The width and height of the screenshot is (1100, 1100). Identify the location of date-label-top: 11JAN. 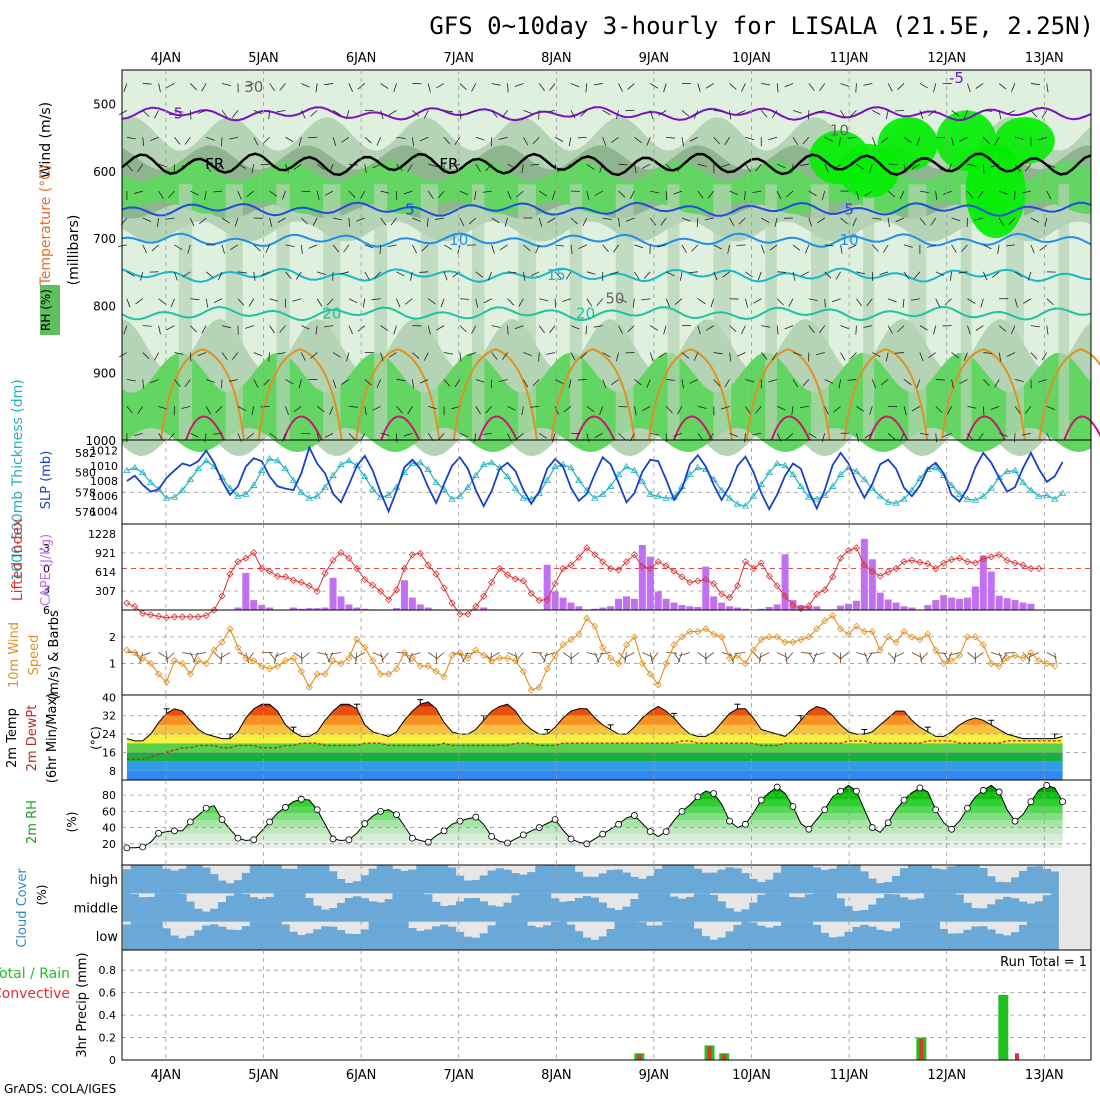
(849, 58).